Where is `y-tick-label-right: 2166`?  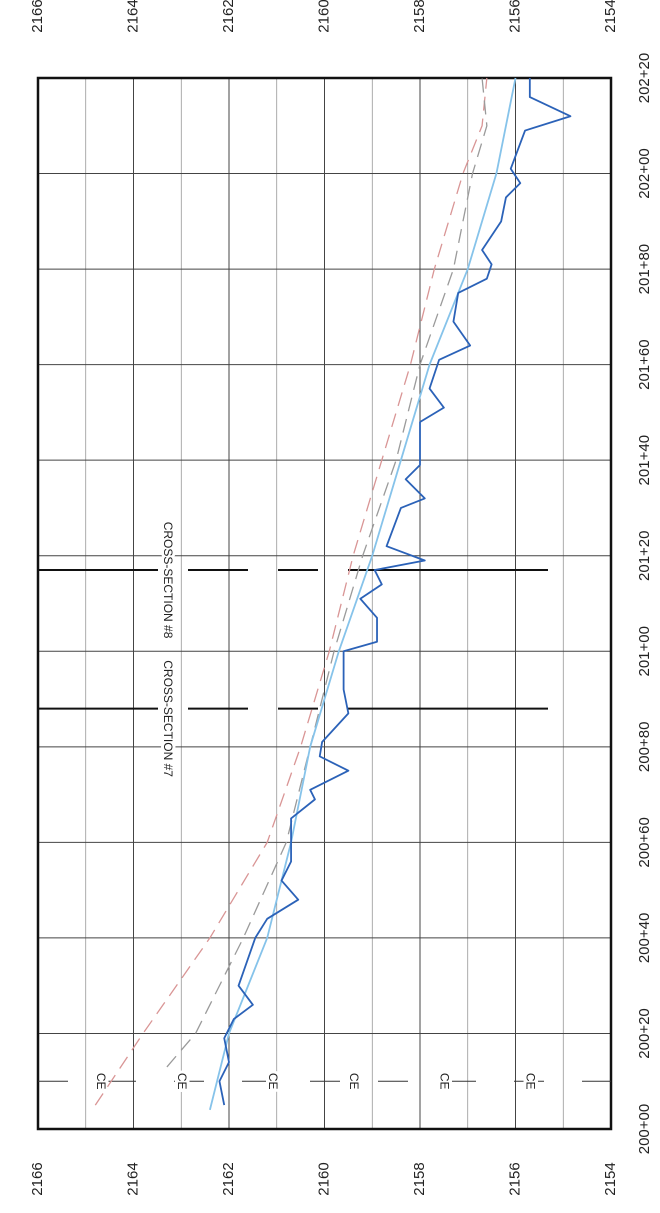
y-tick-label-right: 2166 is located at coordinates (37, 16).